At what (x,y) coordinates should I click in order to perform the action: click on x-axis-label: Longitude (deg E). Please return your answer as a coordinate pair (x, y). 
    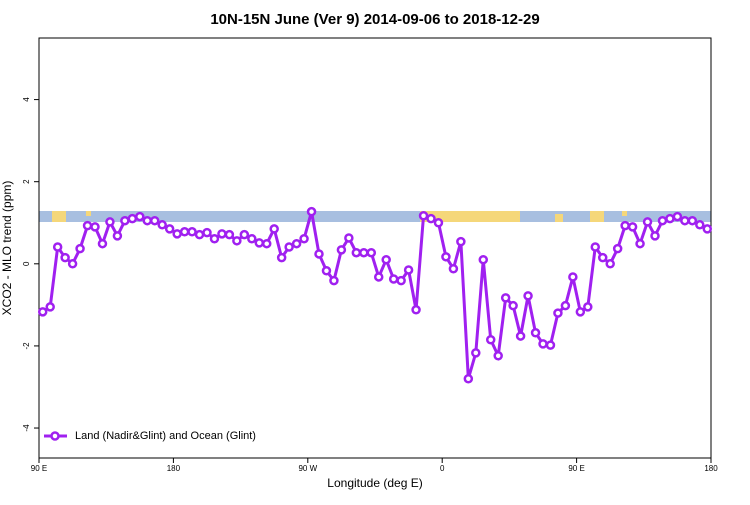
    Looking at the image, I should click on (374, 483).